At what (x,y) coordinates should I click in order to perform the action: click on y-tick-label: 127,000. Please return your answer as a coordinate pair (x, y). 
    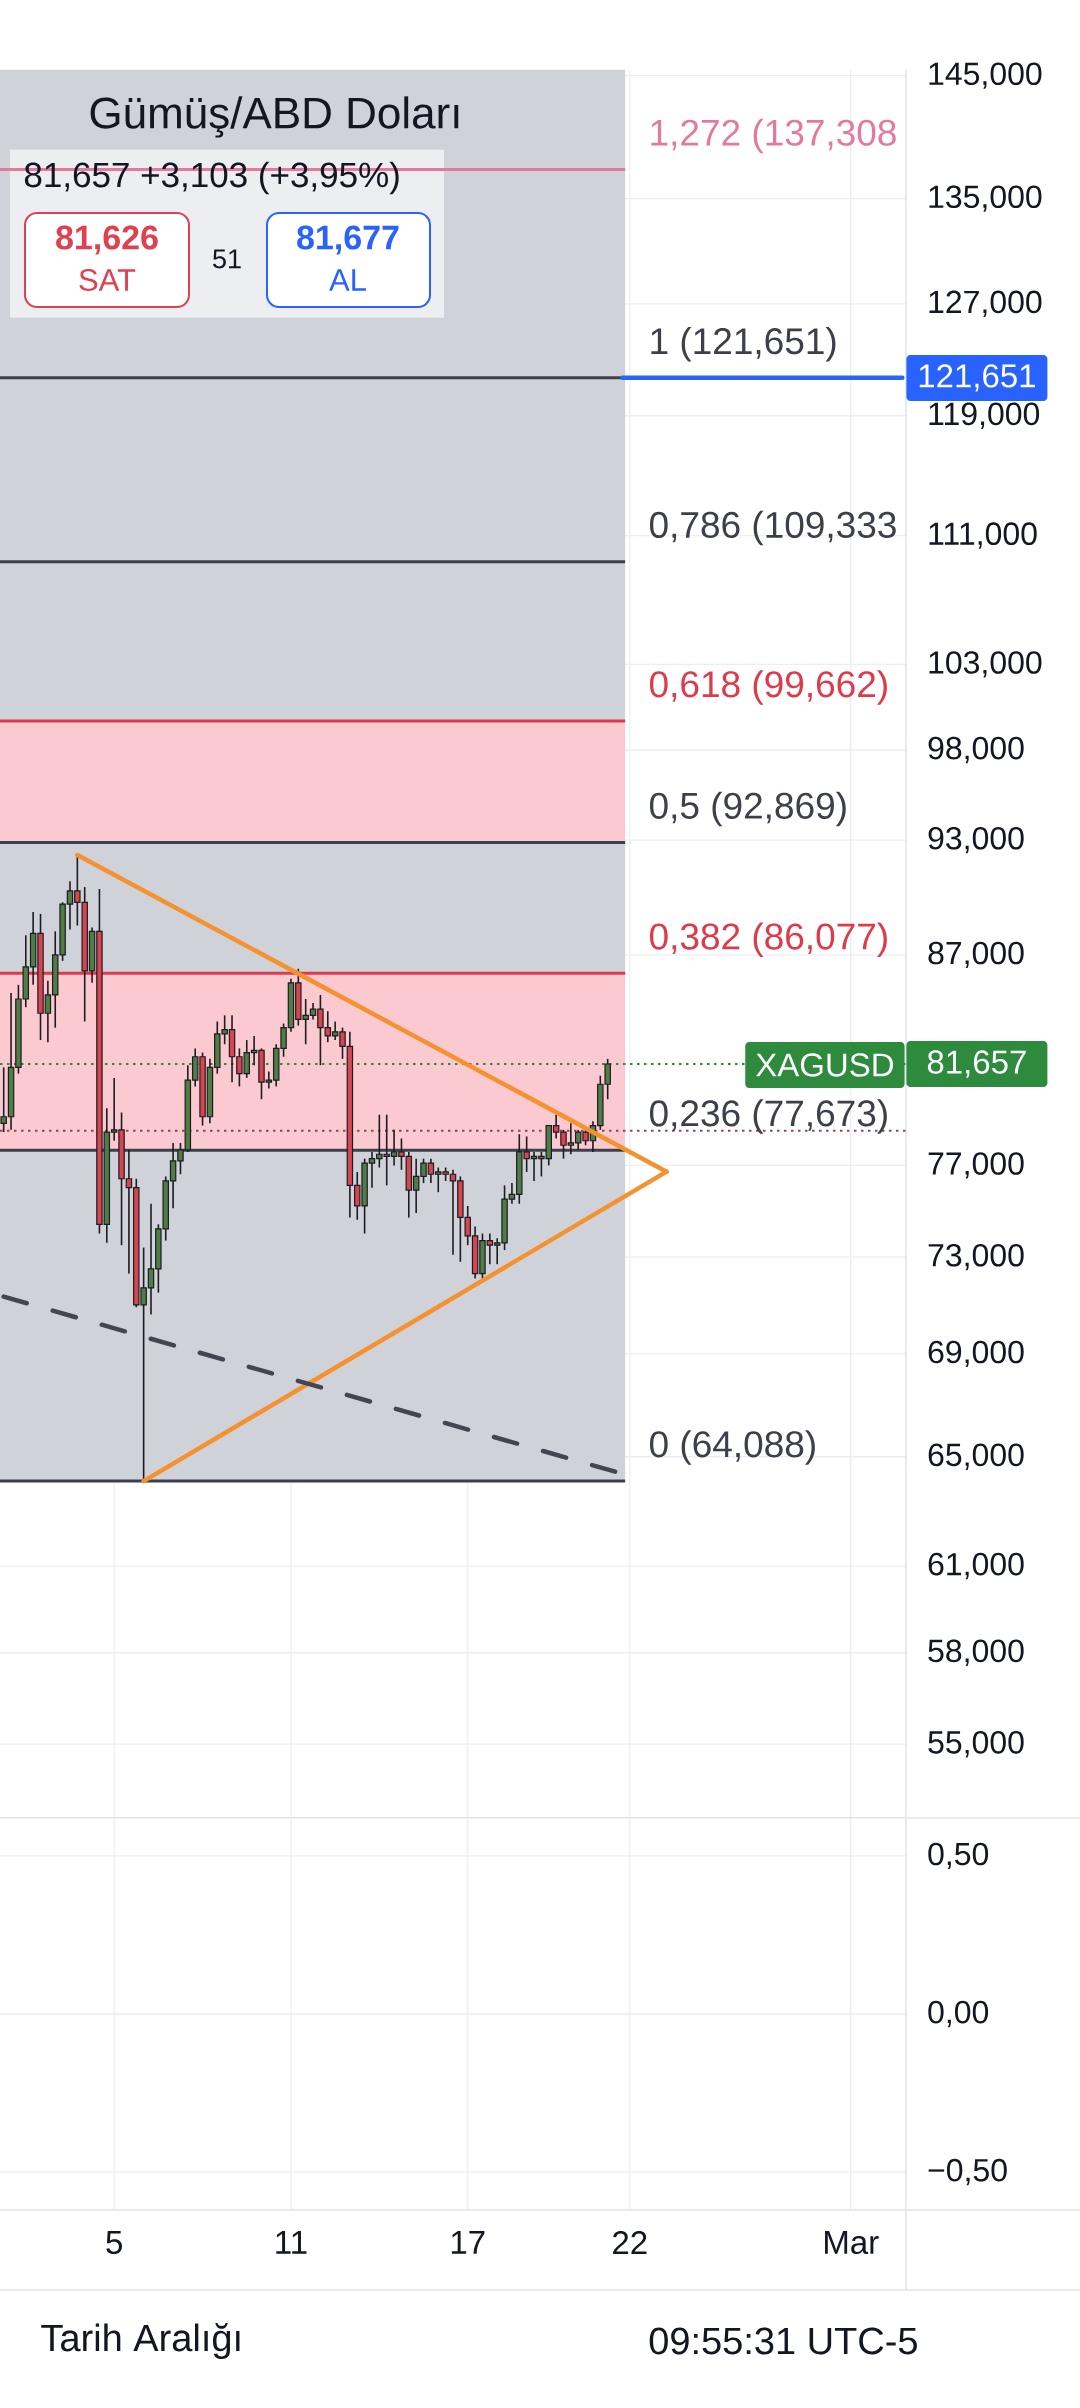
    Looking at the image, I should click on (985, 304).